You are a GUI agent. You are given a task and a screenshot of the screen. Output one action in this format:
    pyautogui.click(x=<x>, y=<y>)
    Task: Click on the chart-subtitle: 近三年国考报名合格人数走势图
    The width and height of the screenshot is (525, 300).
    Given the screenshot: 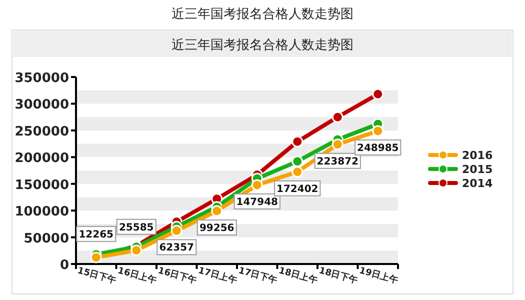 What is the action you would take?
    pyautogui.click(x=263, y=45)
    